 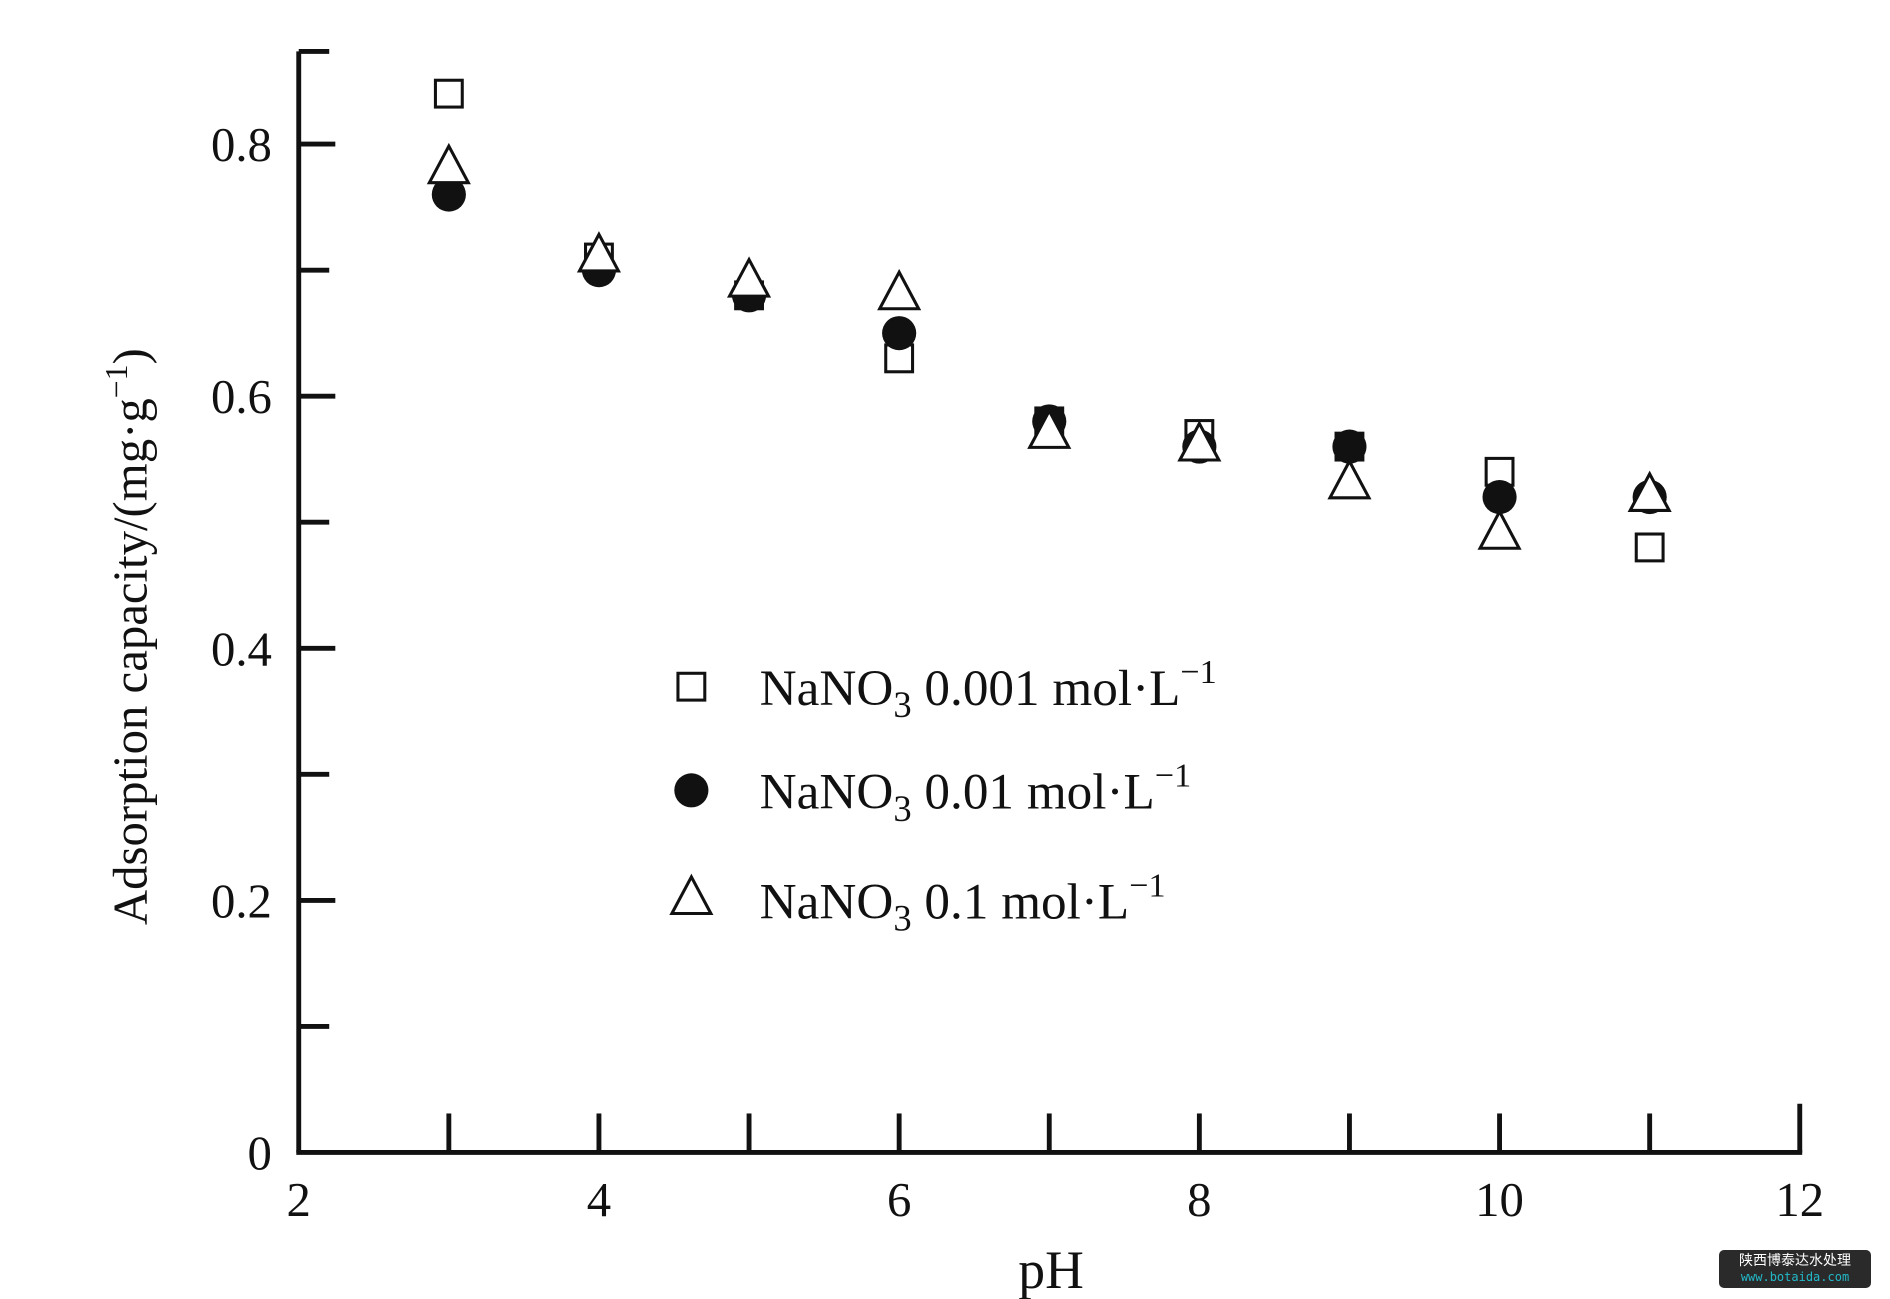 I want to click on legend-marker-open-triangle, so click(x=691, y=894).